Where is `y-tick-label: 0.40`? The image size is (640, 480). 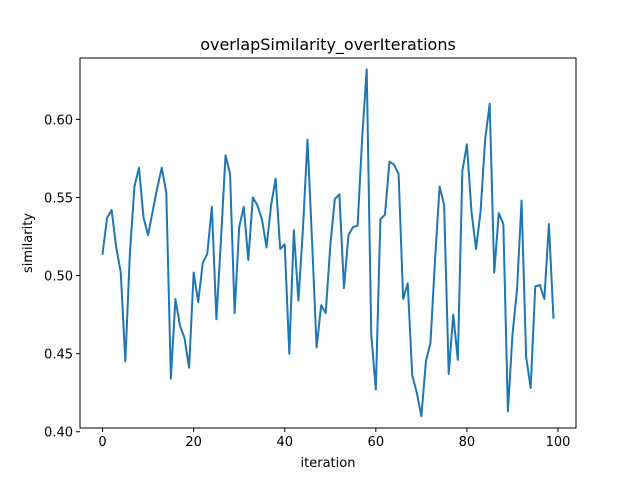 y-tick-label: 0.40 is located at coordinates (58, 433).